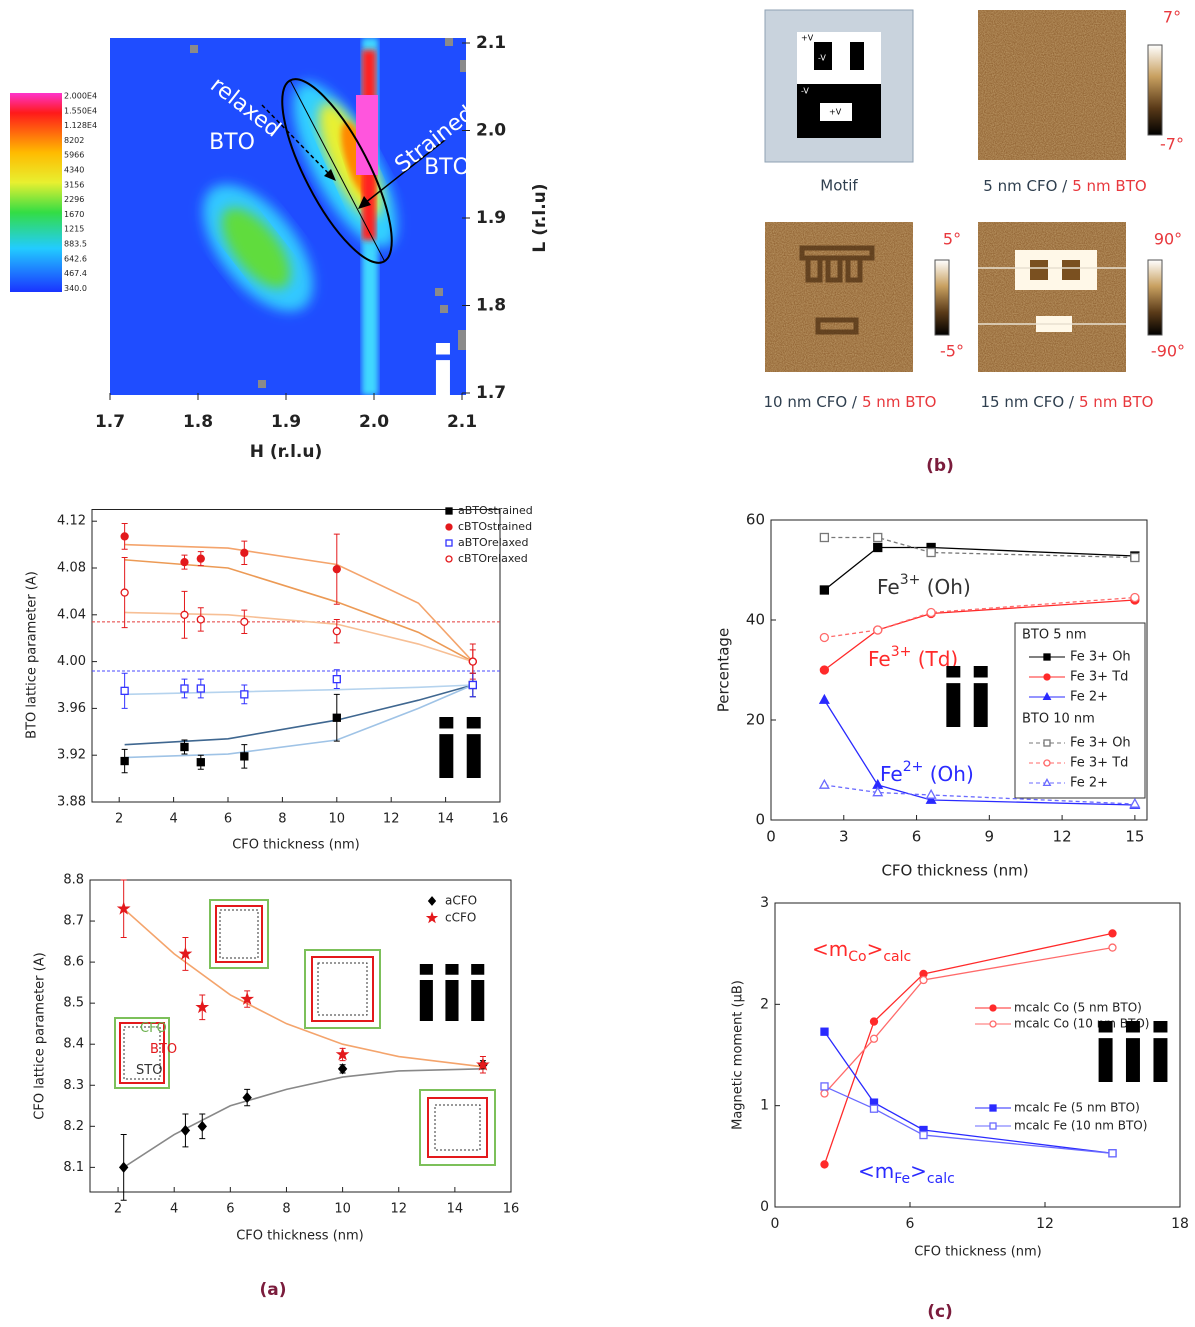 The width and height of the screenshot is (1195, 1327). Describe the element at coordinates (71, 755) in the screenshot. I see `y-tick-label: 3.92` at that location.